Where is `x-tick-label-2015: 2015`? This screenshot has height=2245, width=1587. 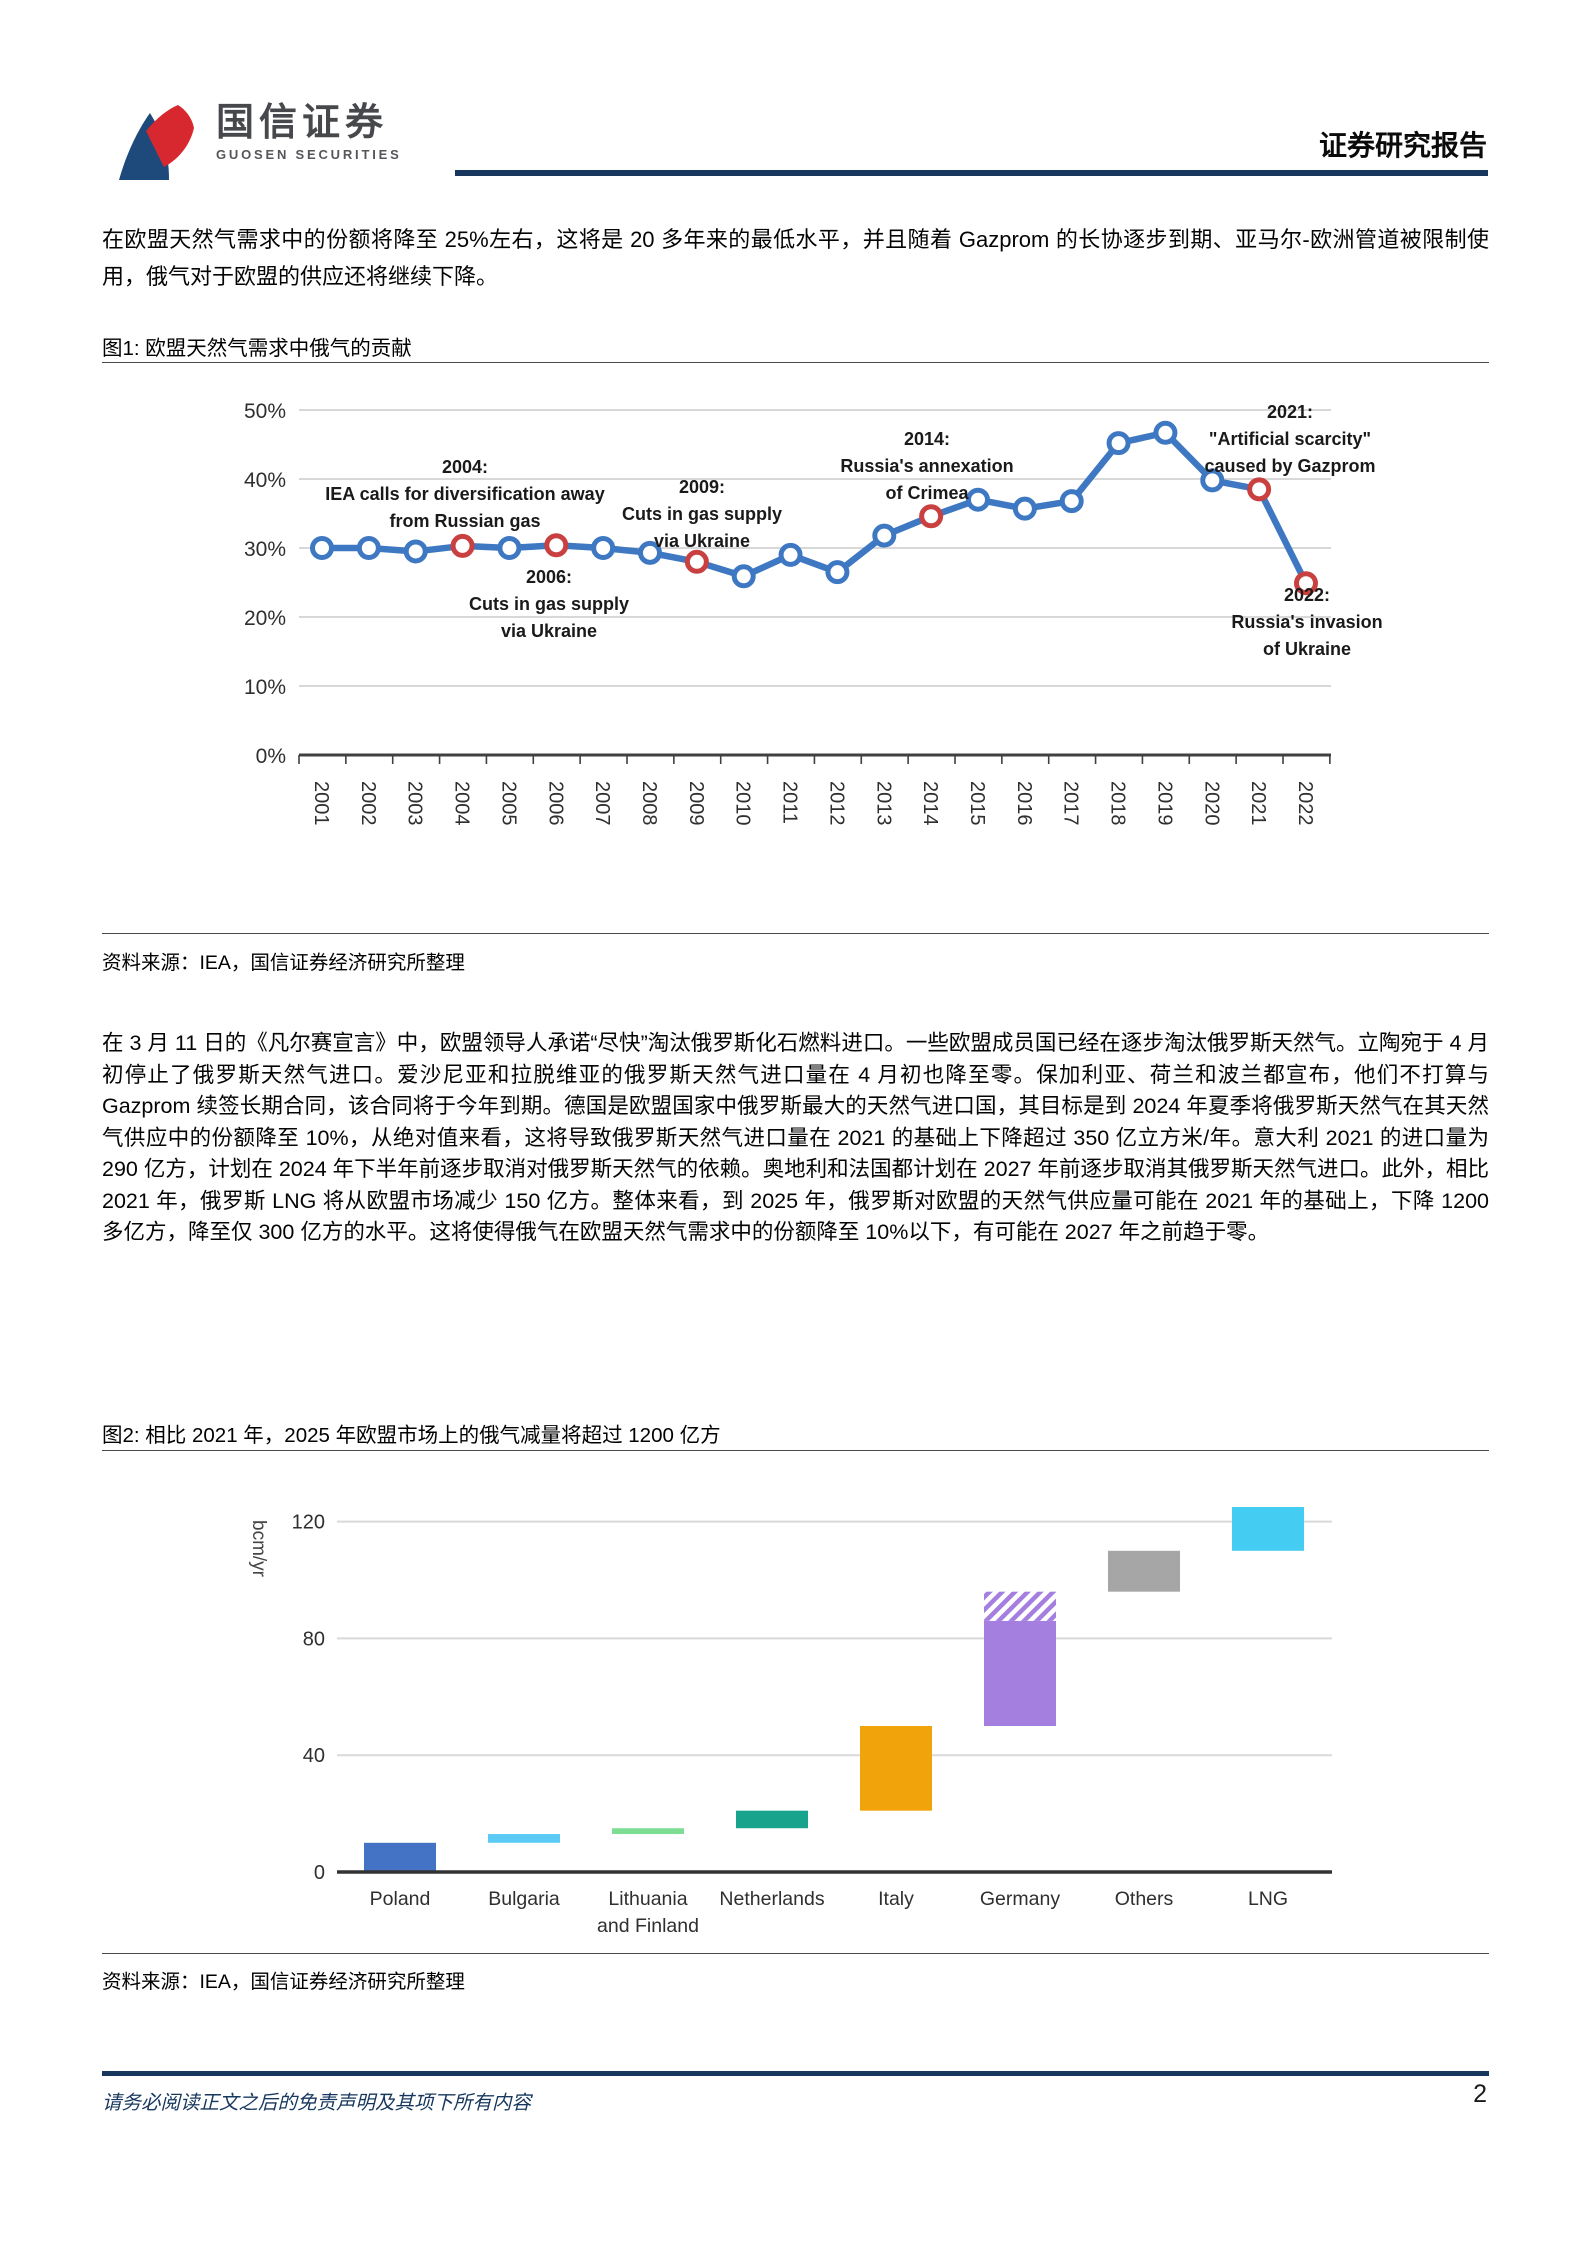
x-tick-label-2015: 2015 is located at coordinates (977, 803).